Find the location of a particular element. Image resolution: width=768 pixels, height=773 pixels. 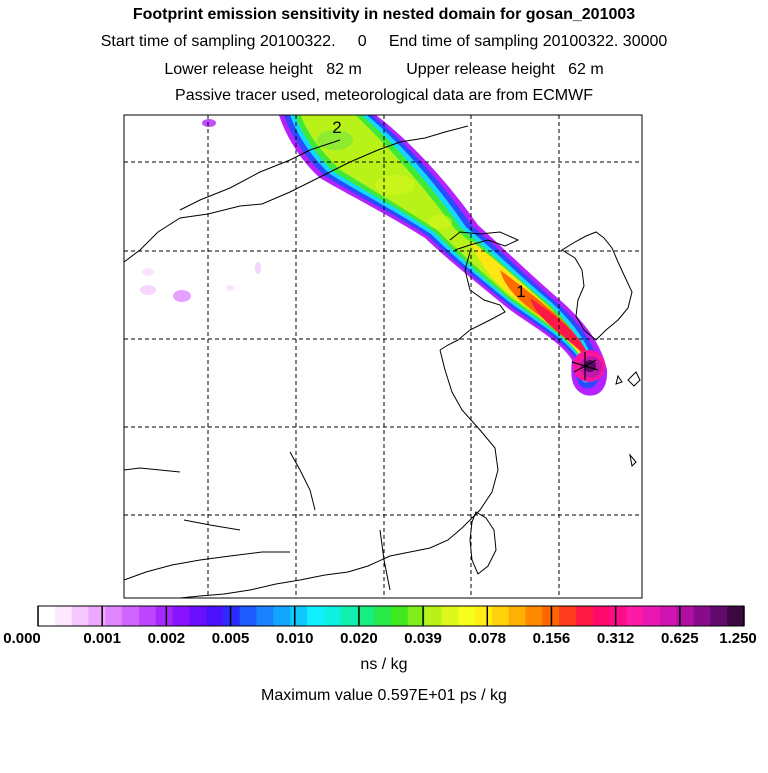

colorbar-tick-label: 0.000 is located at coordinates (22, 638).